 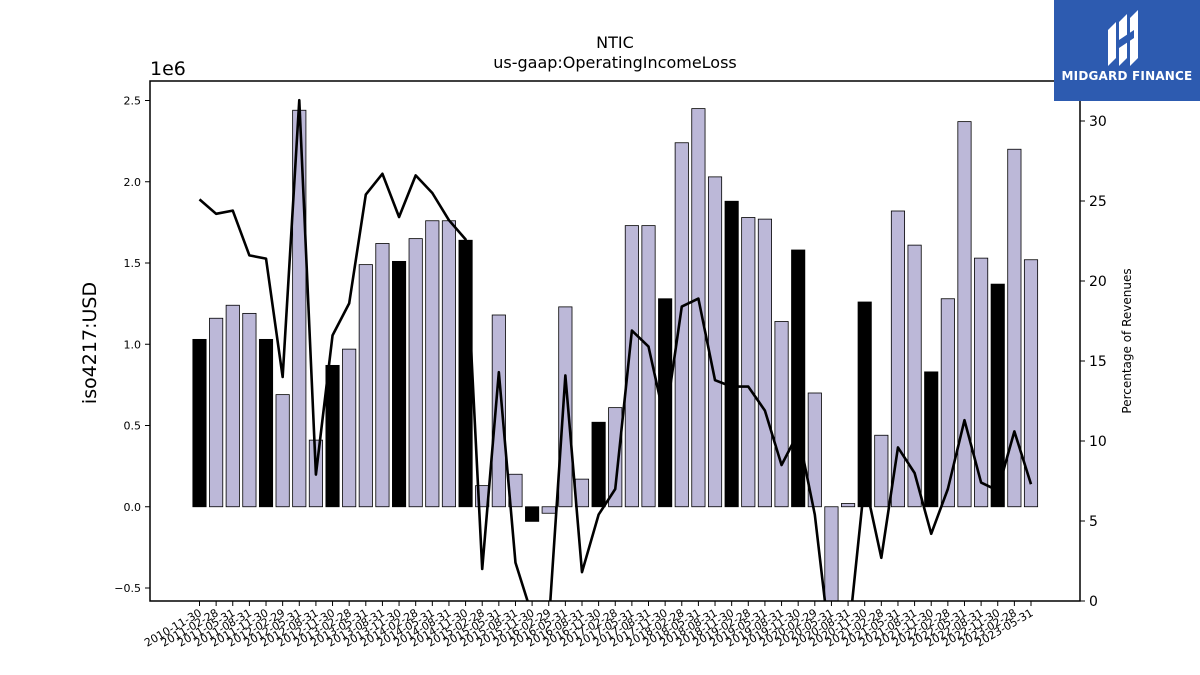 I want to click on y-tick-label: 0.0, so click(x=133, y=507).